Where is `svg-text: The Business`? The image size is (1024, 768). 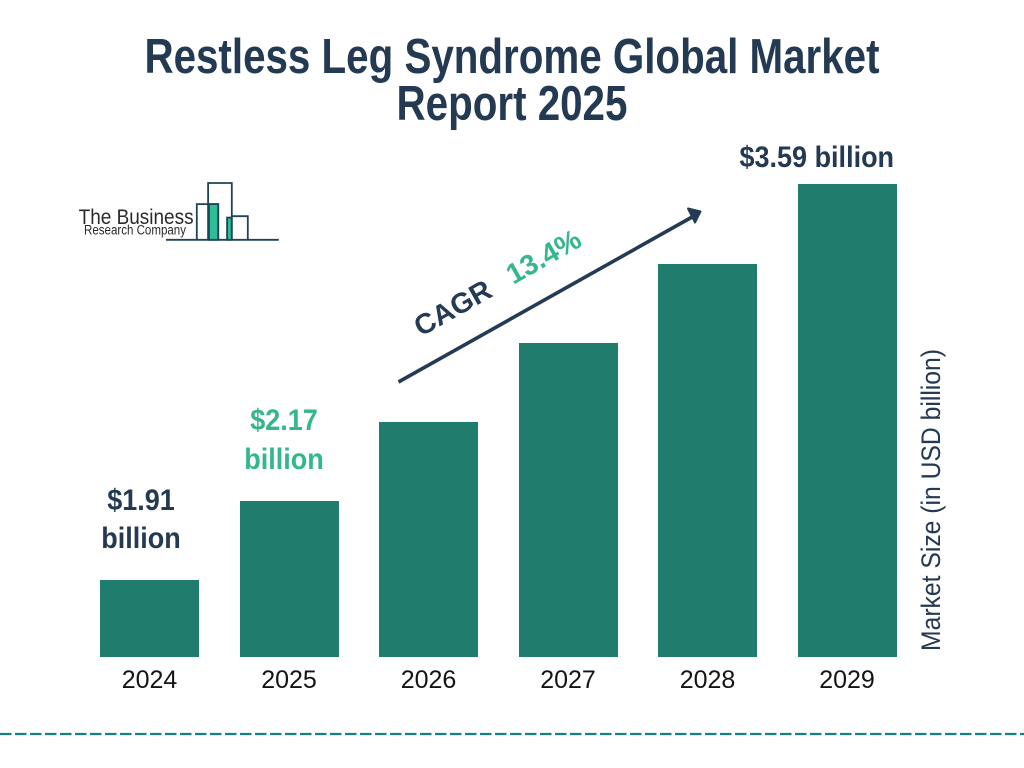
svg-text: The Business is located at coordinates (136, 217).